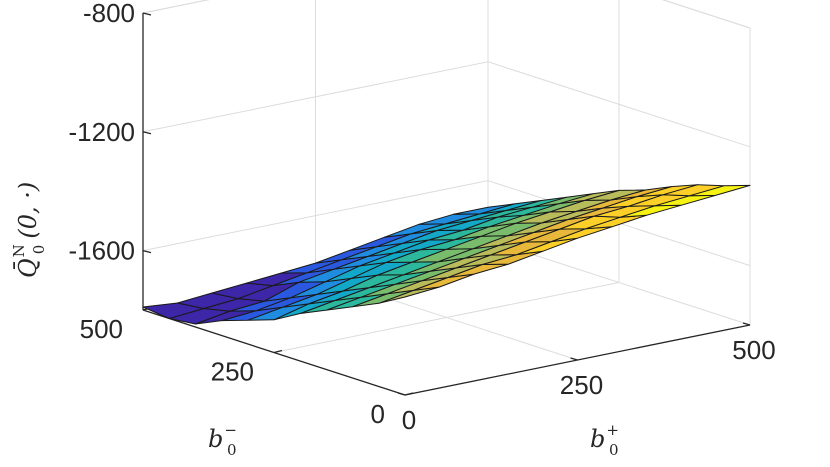  I want to click on y-tick-label: 250, so click(232, 372).